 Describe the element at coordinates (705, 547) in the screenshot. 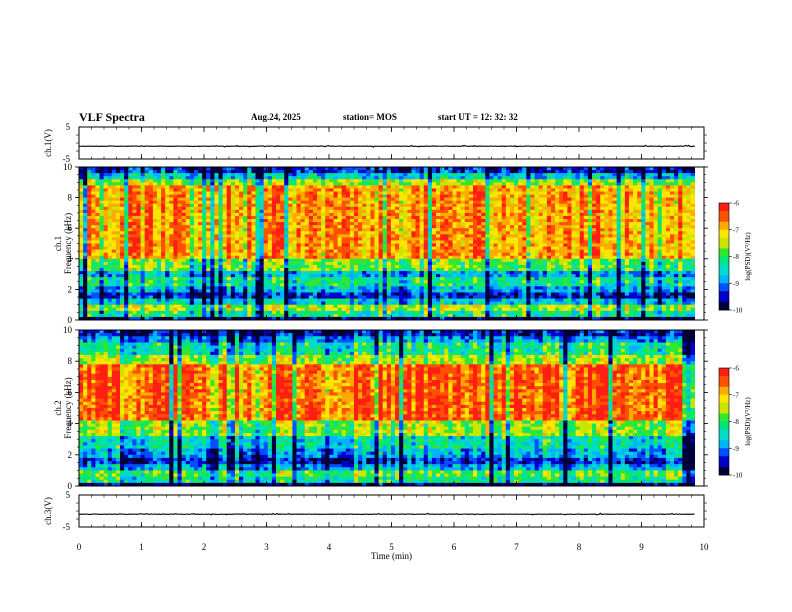

I see `x-tick-label: 10` at that location.